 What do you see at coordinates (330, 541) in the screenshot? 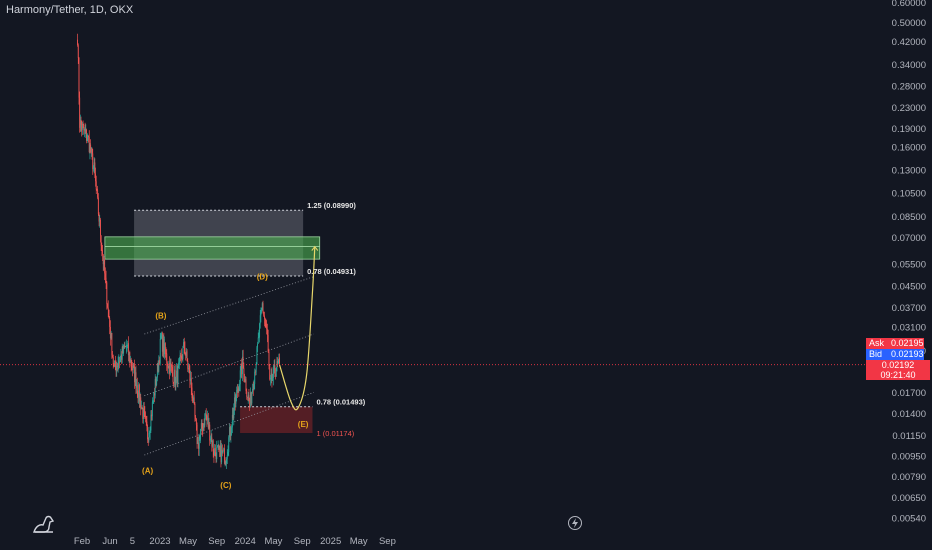
I see `time-tick-label: 2025` at bounding box center [330, 541].